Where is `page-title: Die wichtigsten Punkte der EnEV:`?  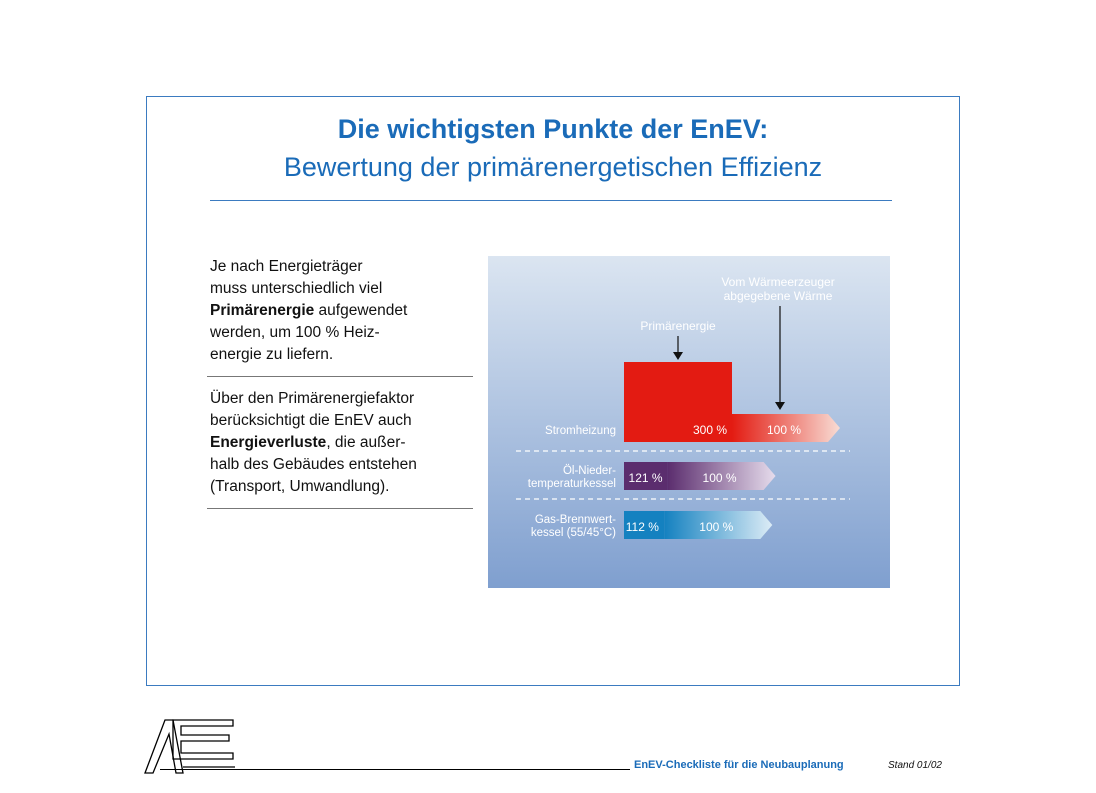 page-title: Die wichtigsten Punkte der EnEV: is located at coordinates (553, 129).